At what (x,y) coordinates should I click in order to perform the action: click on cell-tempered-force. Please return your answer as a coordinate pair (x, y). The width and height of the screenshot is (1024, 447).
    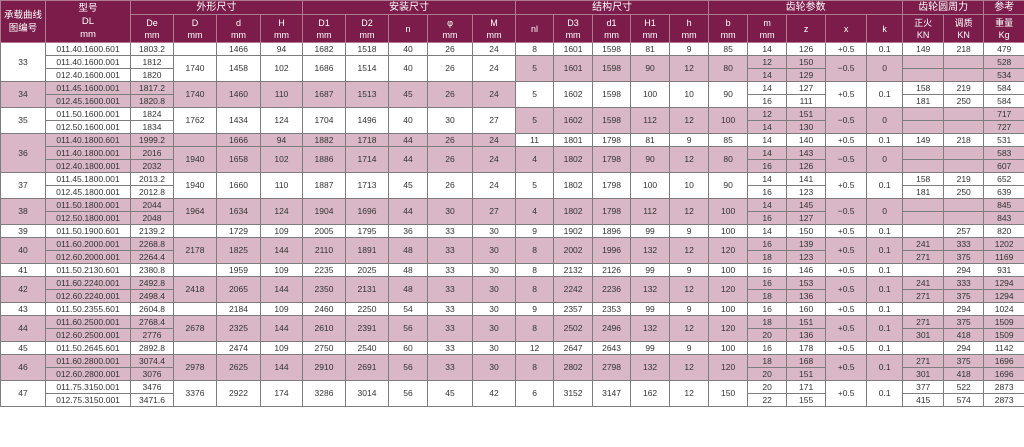
    Looking at the image, I should click on (964, 75).